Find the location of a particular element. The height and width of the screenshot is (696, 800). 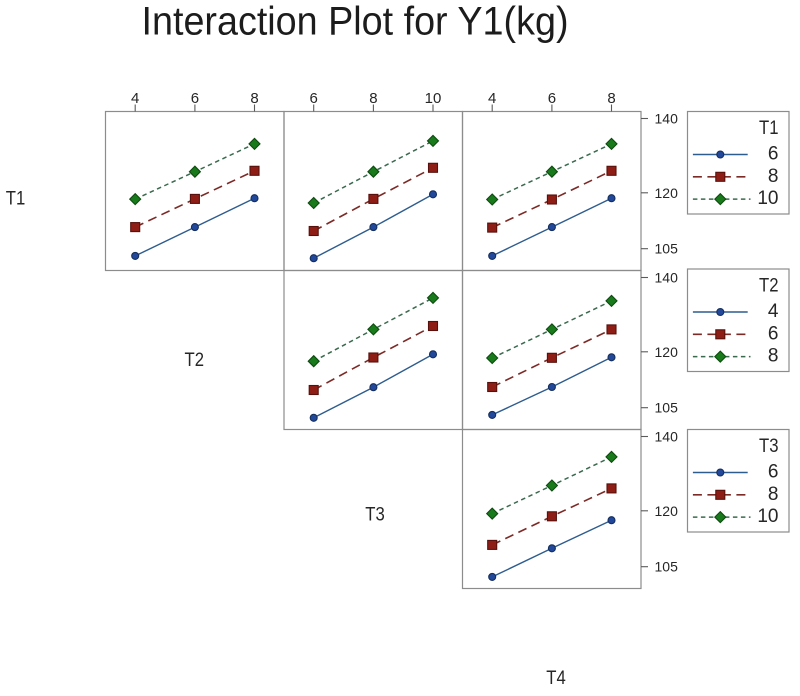

svg-text: T4 is located at coordinates (556, 678).